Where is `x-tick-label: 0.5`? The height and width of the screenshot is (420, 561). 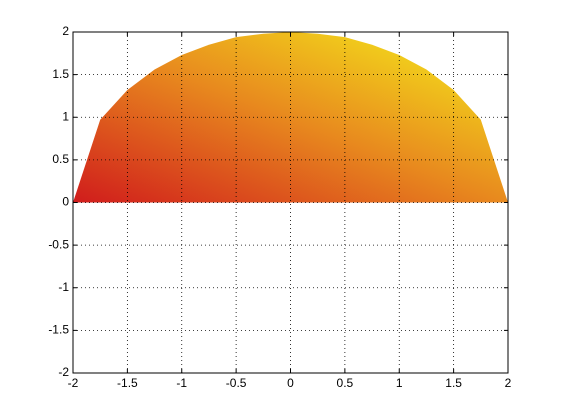
x-tick-label: 0.5 is located at coordinates (345, 383).